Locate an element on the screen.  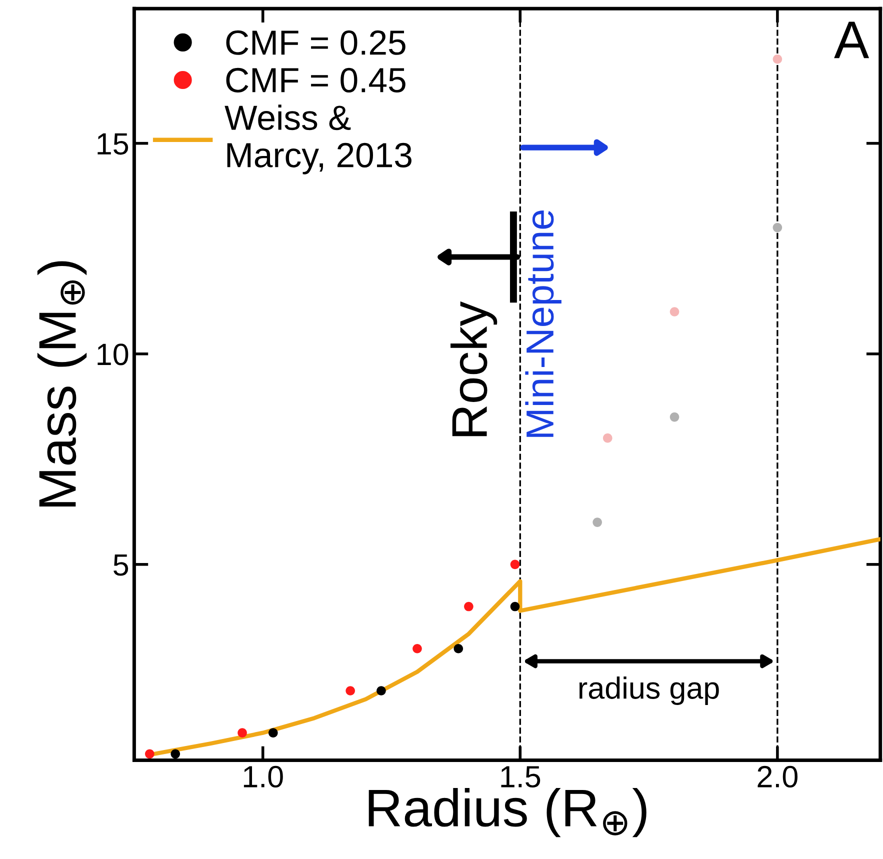
annotation: Rocky is located at coordinates (474, 368).